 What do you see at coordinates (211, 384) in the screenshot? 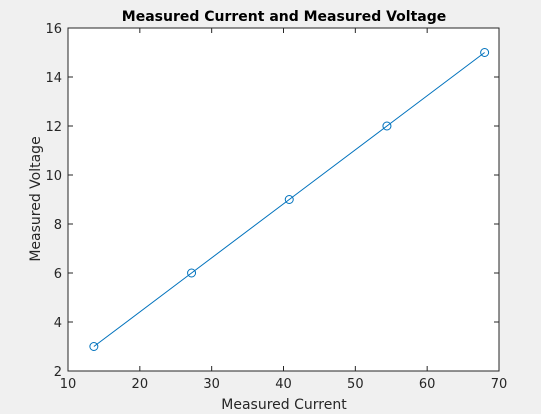
I see `x-tick-label: 30` at bounding box center [211, 384].